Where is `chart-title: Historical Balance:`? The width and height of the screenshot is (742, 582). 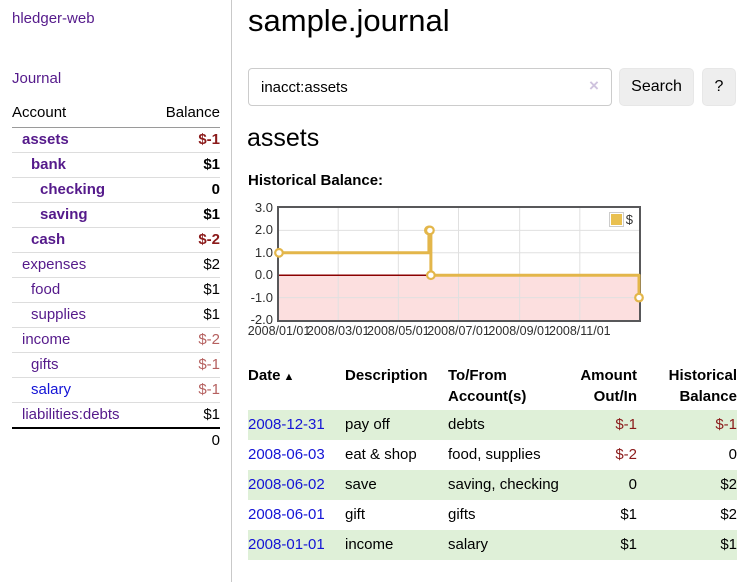 chart-title: Historical Balance: is located at coordinates (316, 180).